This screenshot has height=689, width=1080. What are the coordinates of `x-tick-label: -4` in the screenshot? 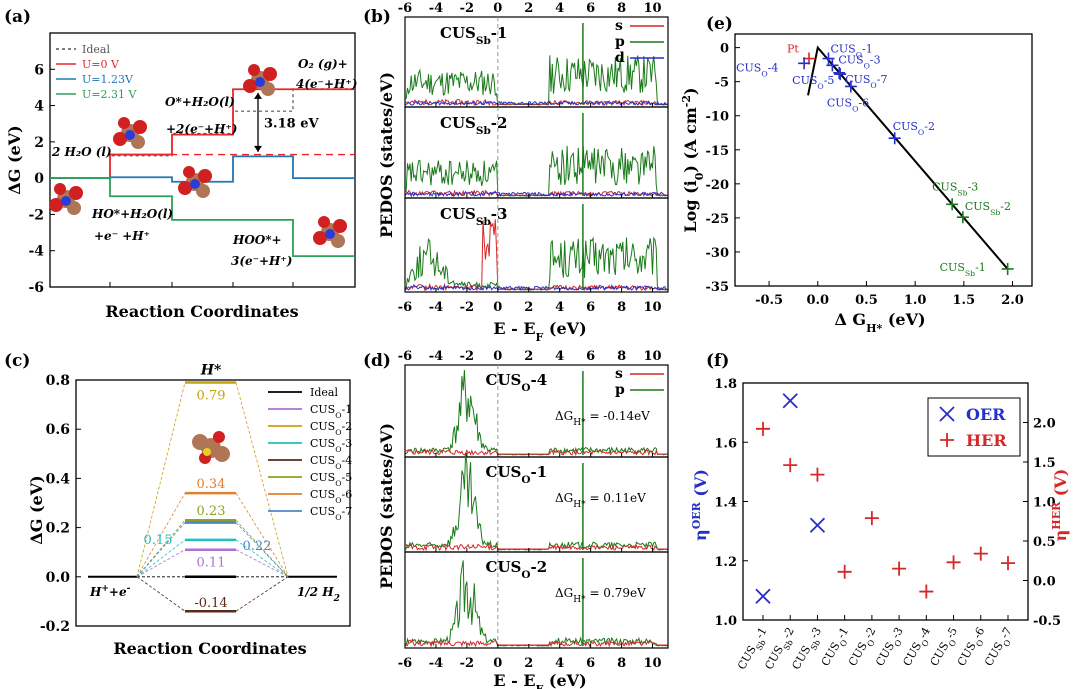 It's located at (436, 8).